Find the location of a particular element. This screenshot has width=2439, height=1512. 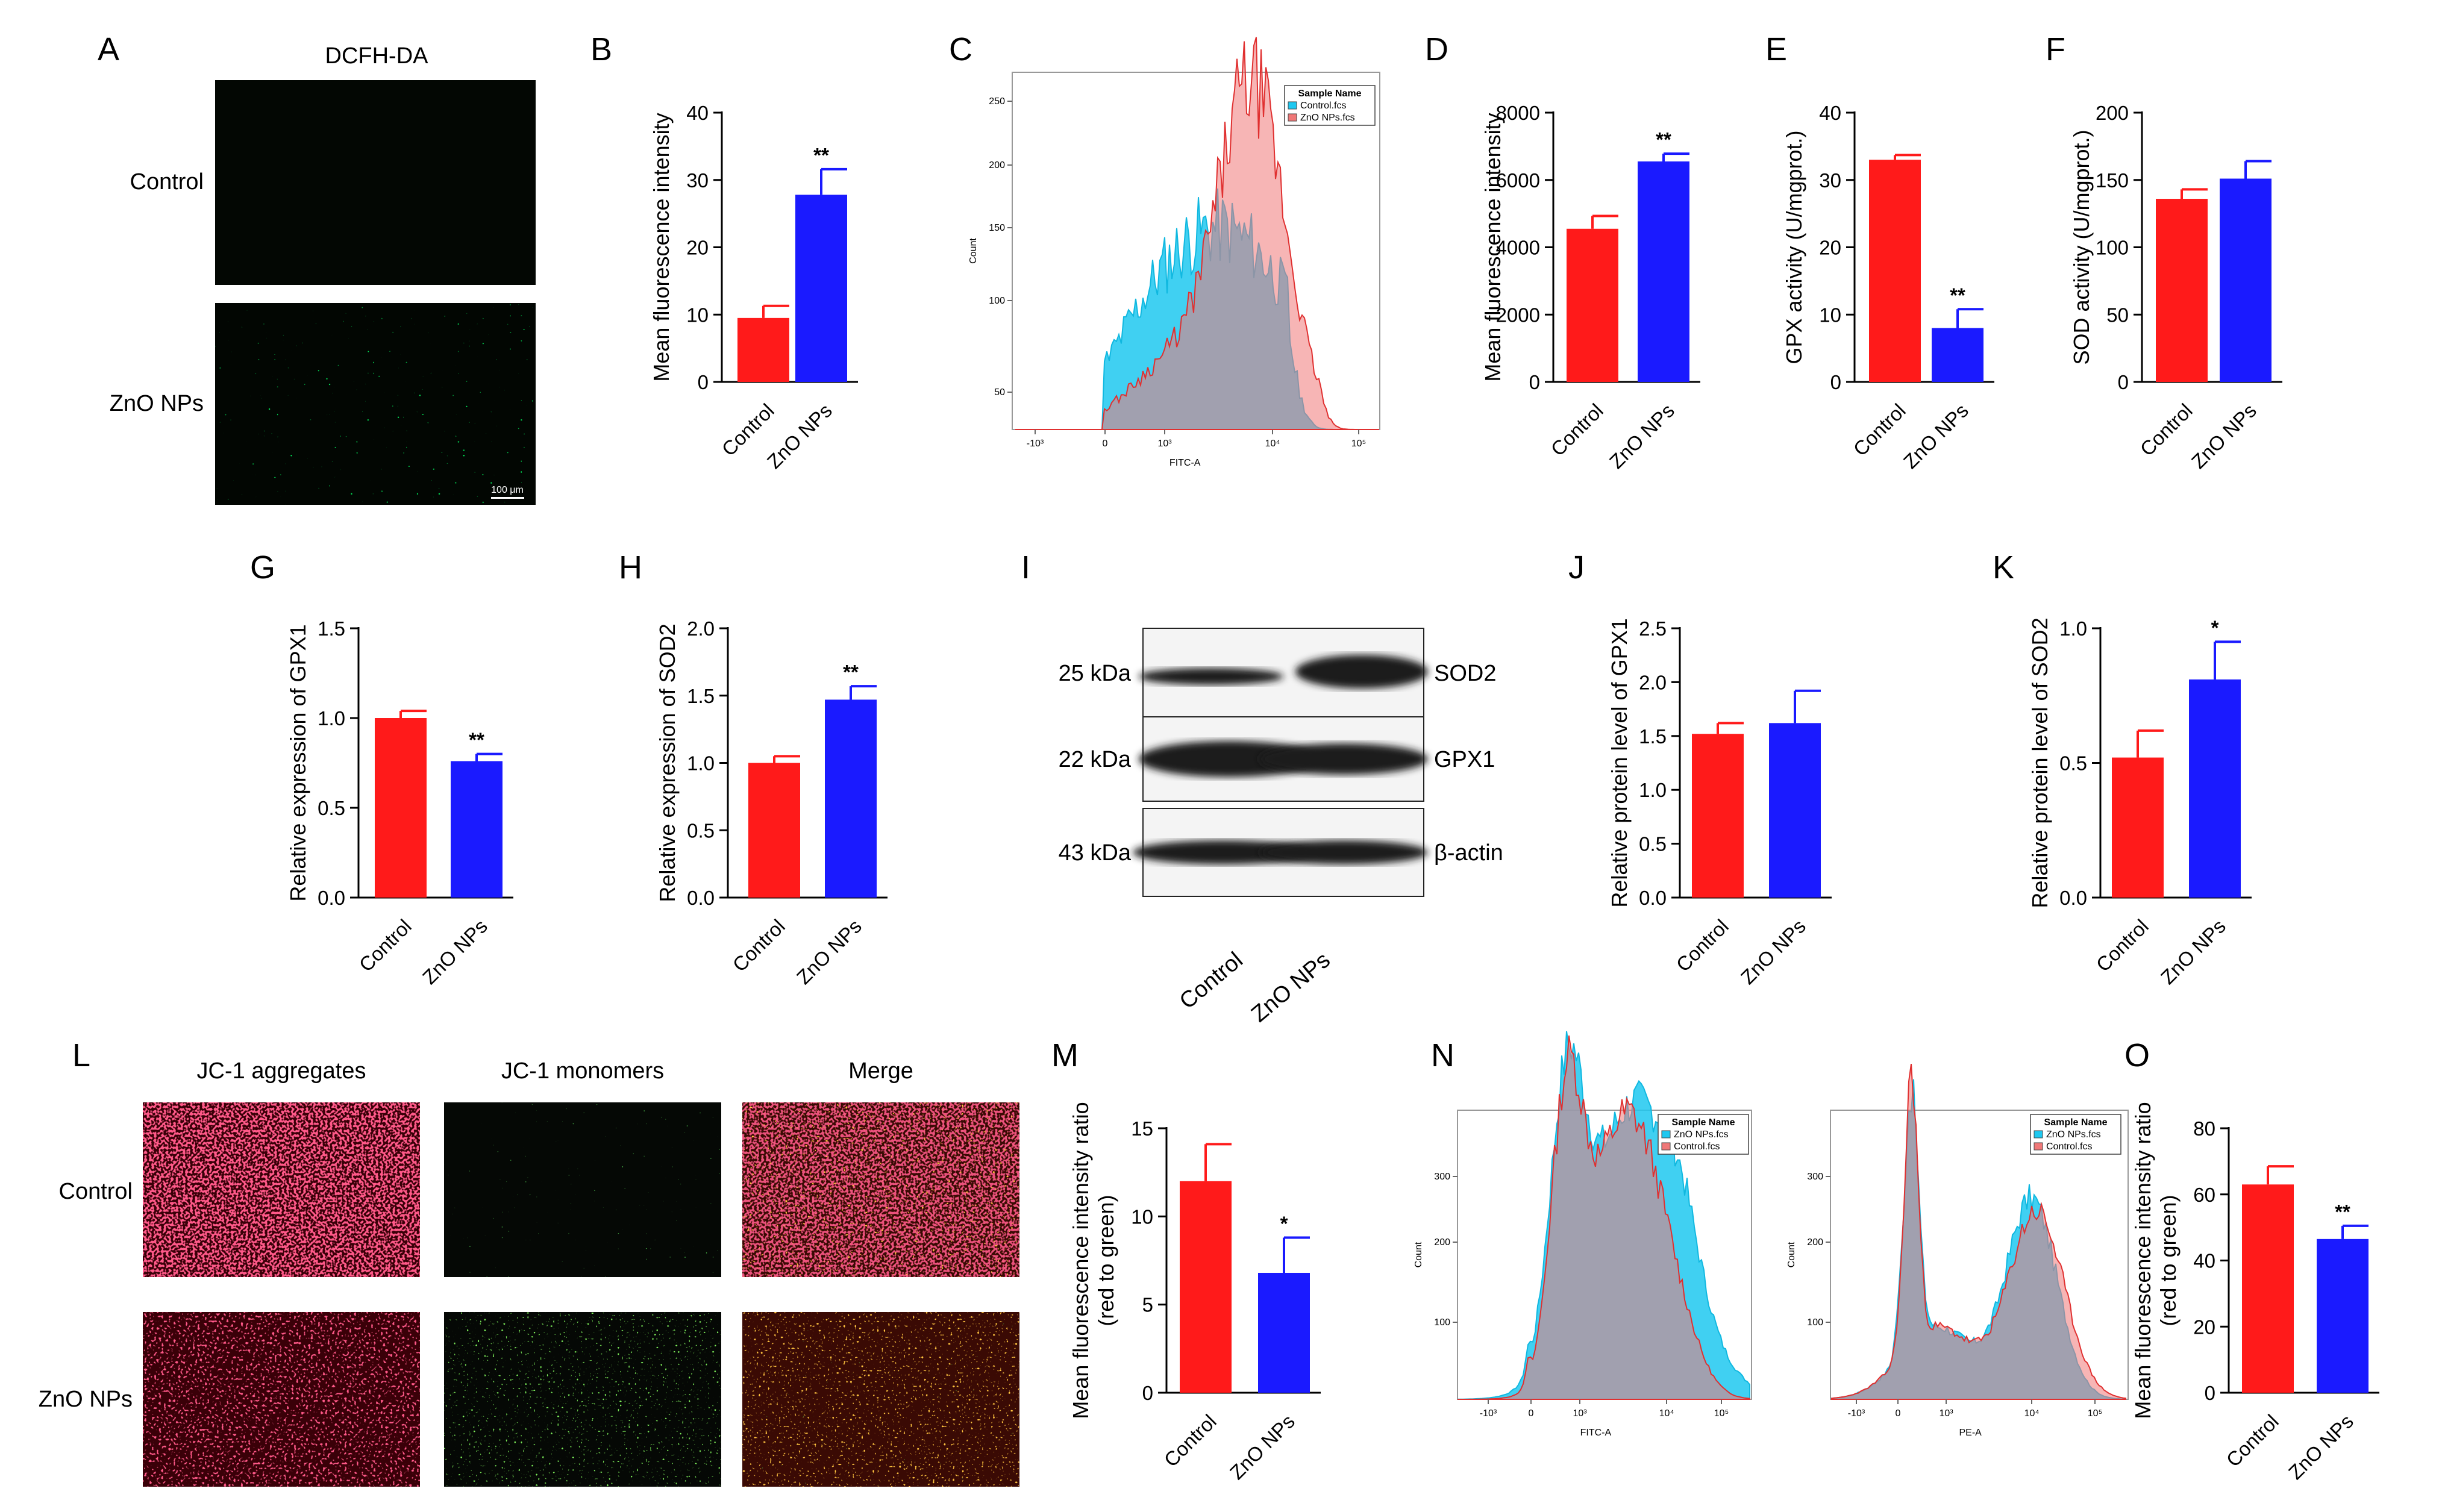

blot-strip-gpx1: 22 kDa GPX1 is located at coordinates (1277, 759).